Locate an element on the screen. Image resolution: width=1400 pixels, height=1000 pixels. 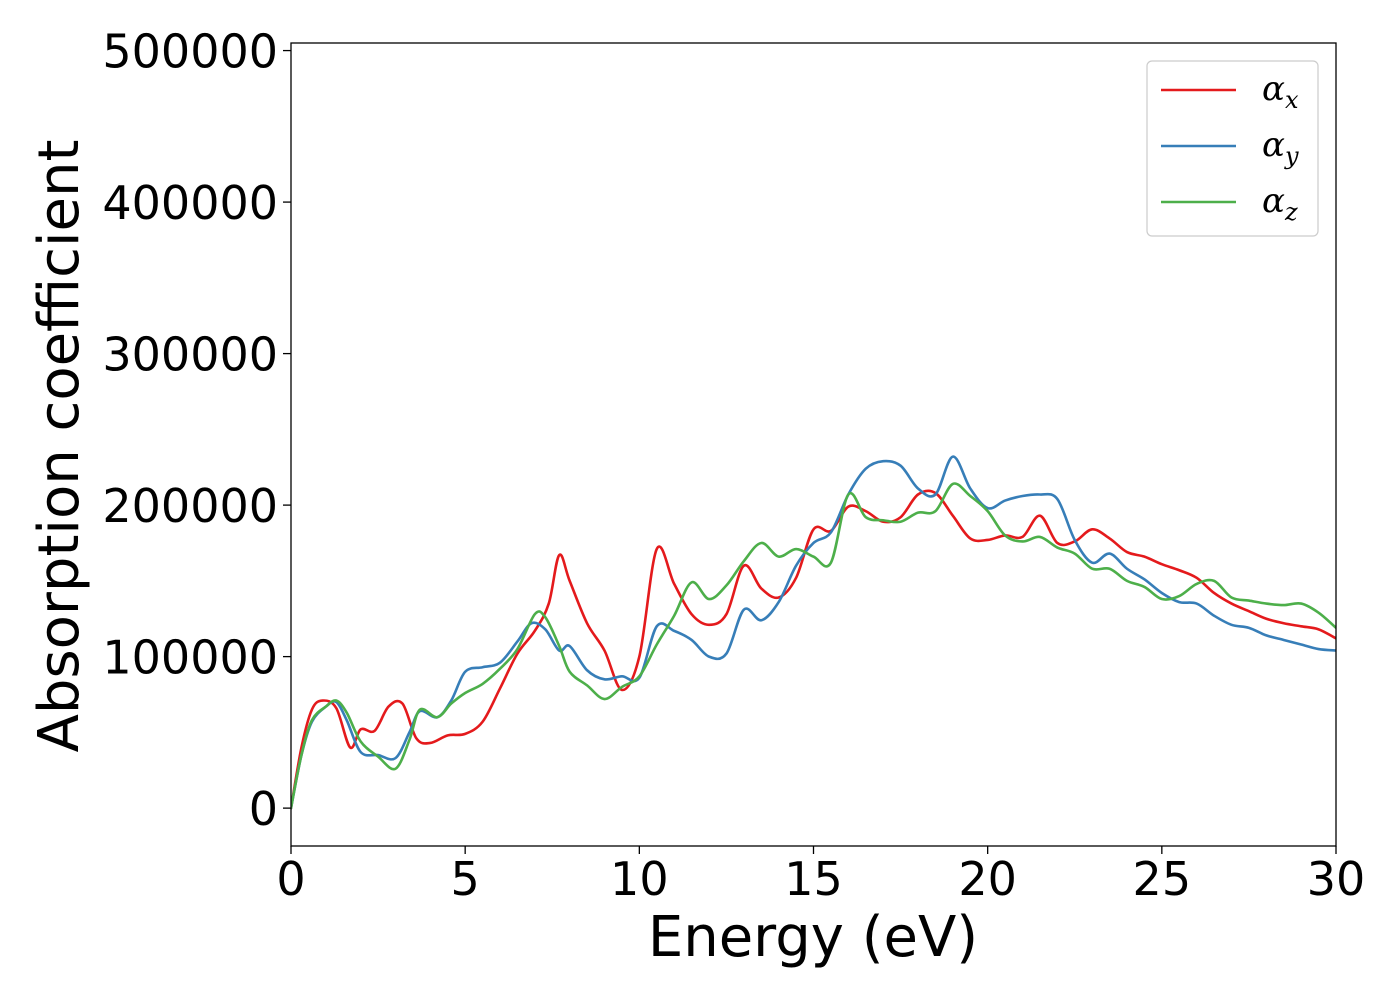
legend-label-subscript: x is located at coordinates (1292, 100).